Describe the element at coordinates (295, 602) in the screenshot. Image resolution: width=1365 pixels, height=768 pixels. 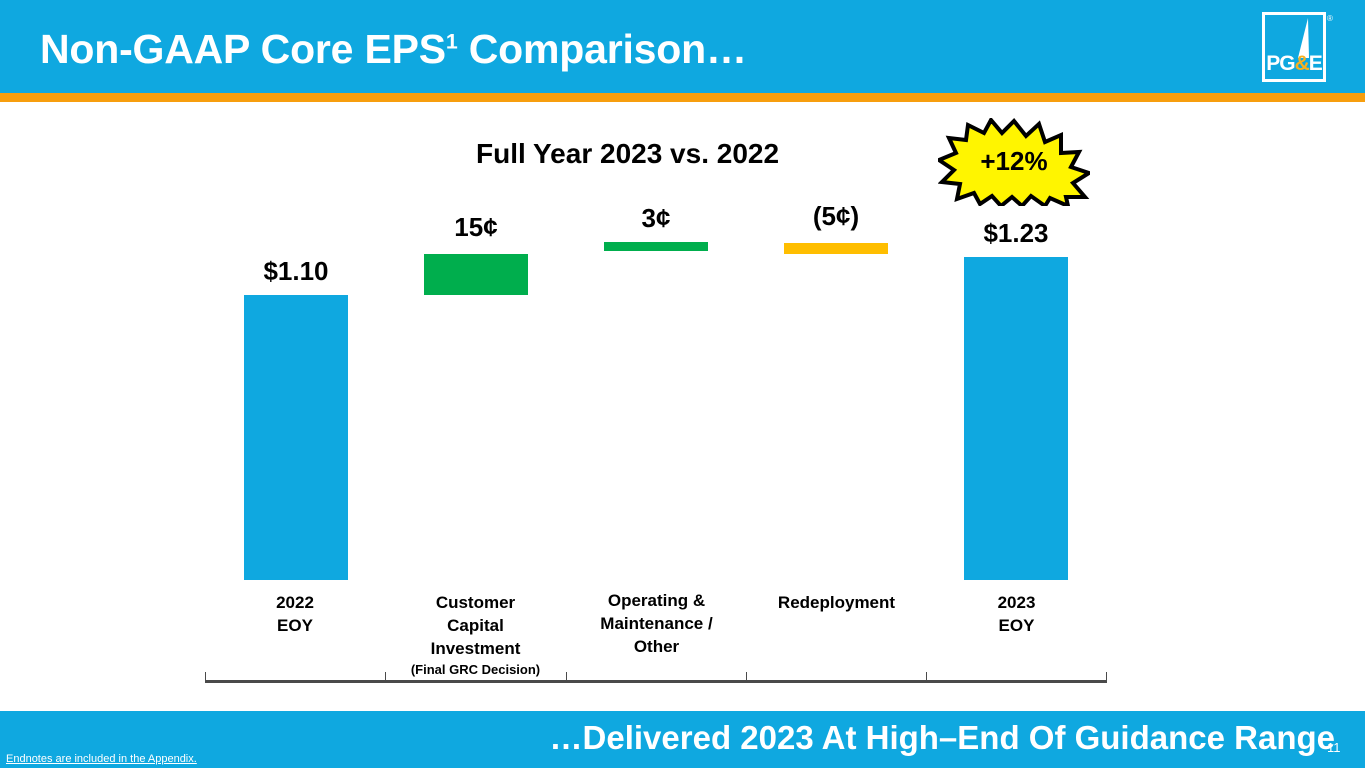
I see `category-label-2022-eoy-line1: 2022` at that location.